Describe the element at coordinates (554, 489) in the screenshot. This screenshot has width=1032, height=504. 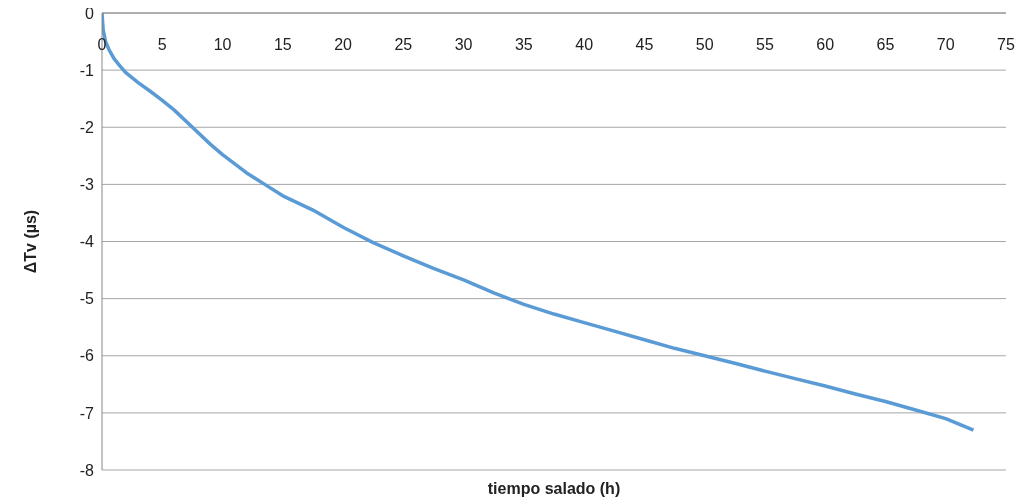
I see `x-axis-title: tiempo salado (h)` at that location.